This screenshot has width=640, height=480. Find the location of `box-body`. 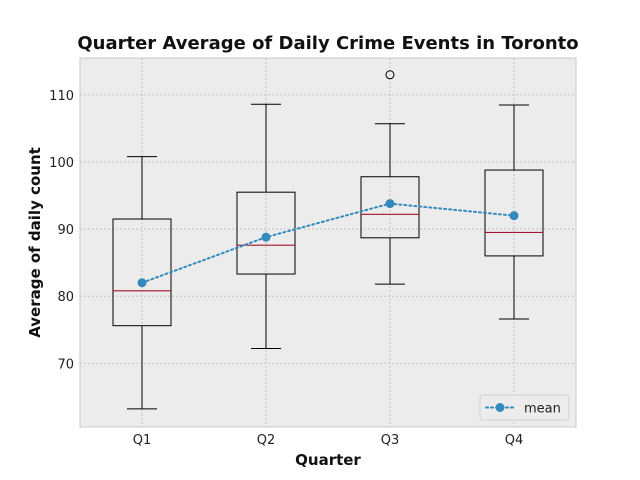

box-body is located at coordinates (266, 233).